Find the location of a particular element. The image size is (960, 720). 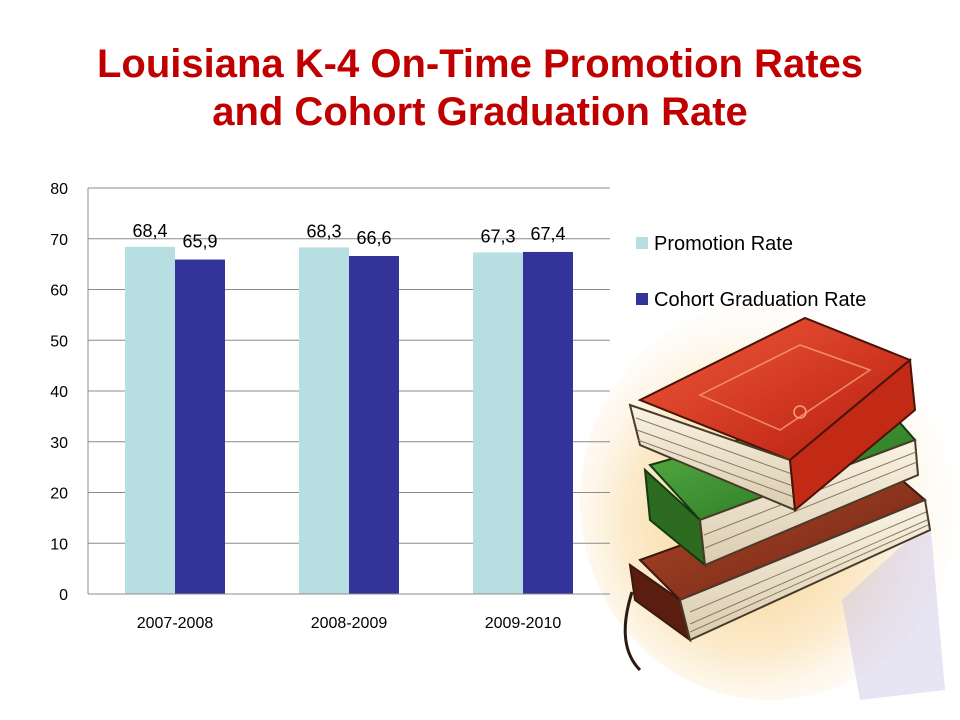

y-tick-label: 70 is located at coordinates (59, 240).